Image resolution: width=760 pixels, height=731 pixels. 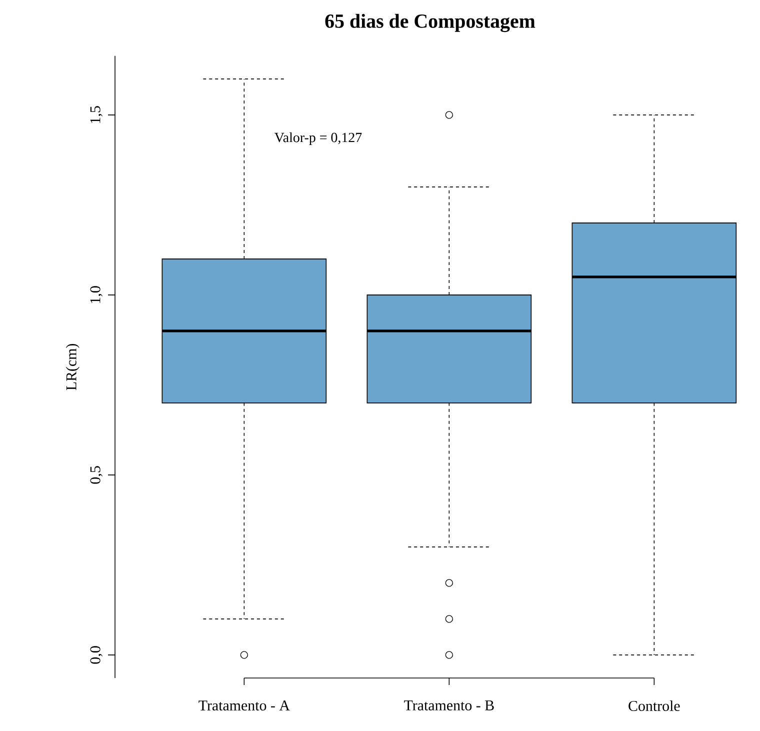 I want to click on x-tick-label: Controle, so click(x=654, y=706).